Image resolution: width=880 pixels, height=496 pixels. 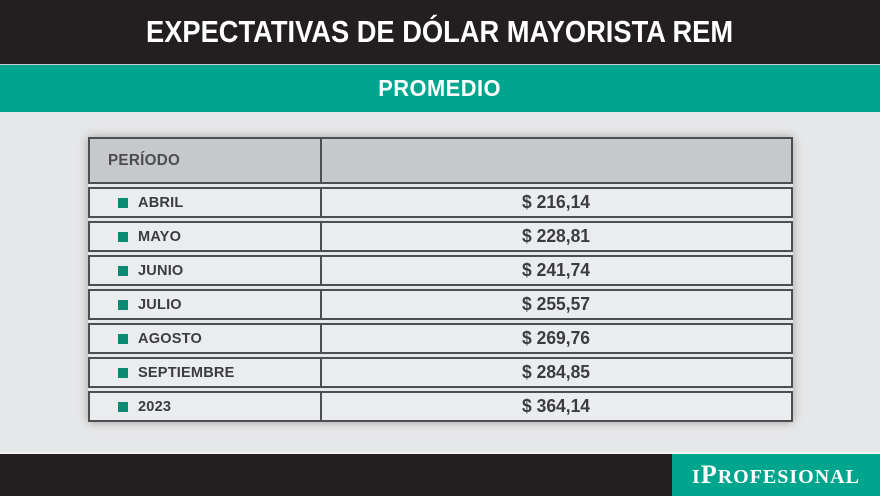 What do you see at coordinates (160, 236) in the screenshot?
I see `row-label: MAYO` at bounding box center [160, 236].